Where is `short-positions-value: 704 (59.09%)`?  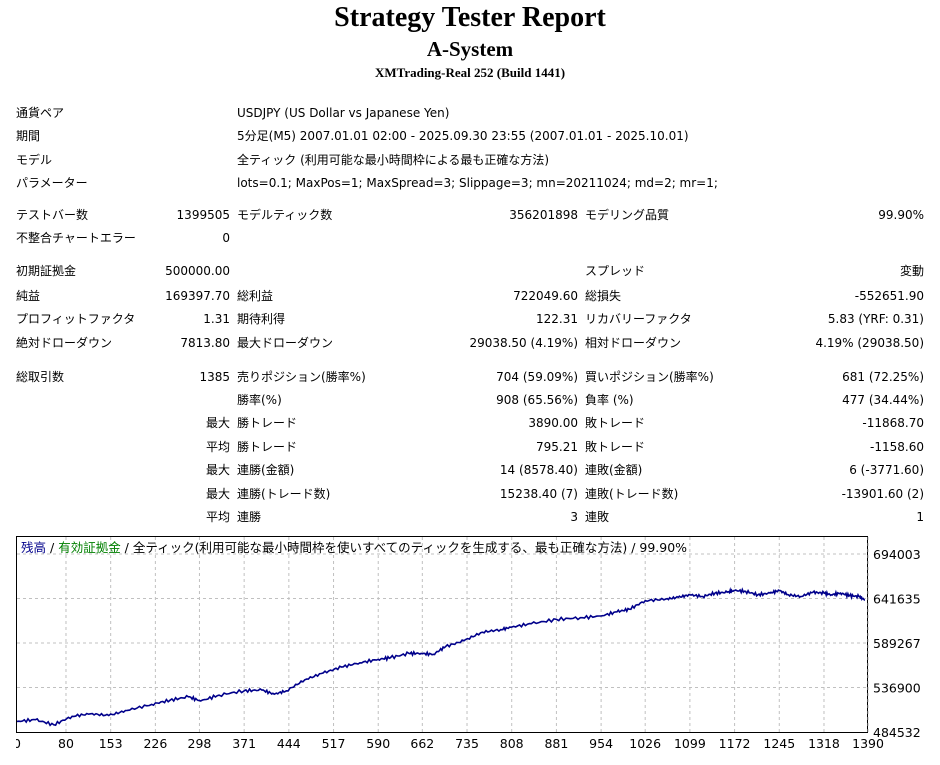
short-positions-value: 704 (59.09%) is located at coordinates (537, 377).